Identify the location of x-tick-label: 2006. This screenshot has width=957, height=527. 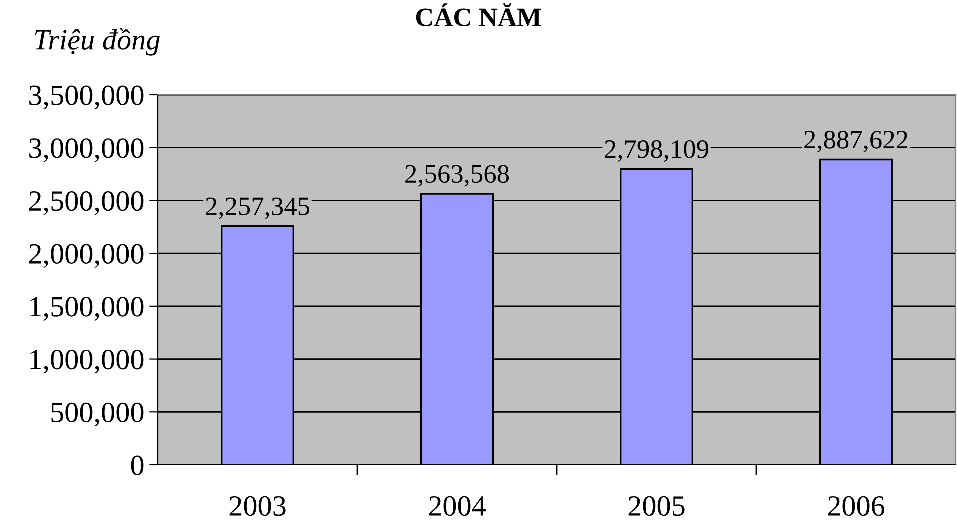
(856, 506).